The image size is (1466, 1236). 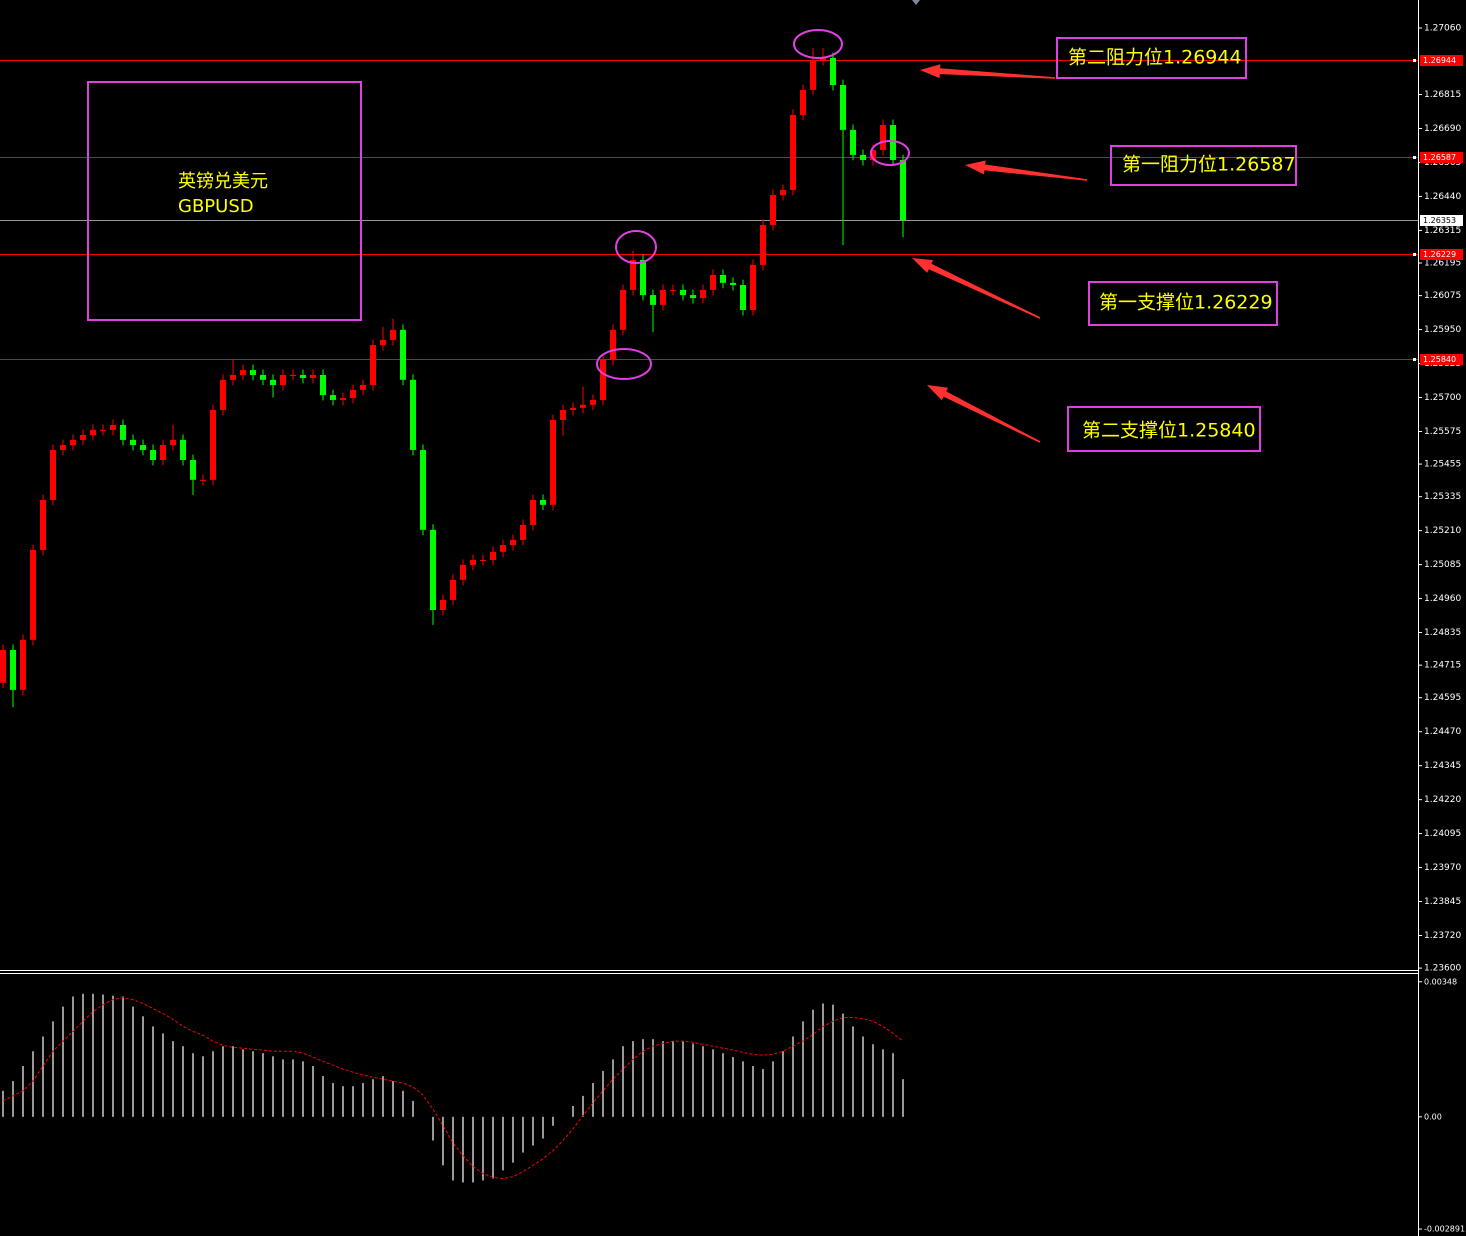 What do you see at coordinates (1442, 129) in the screenshot?
I see `y-tick-label: 1.26690` at bounding box center [1442, 129].